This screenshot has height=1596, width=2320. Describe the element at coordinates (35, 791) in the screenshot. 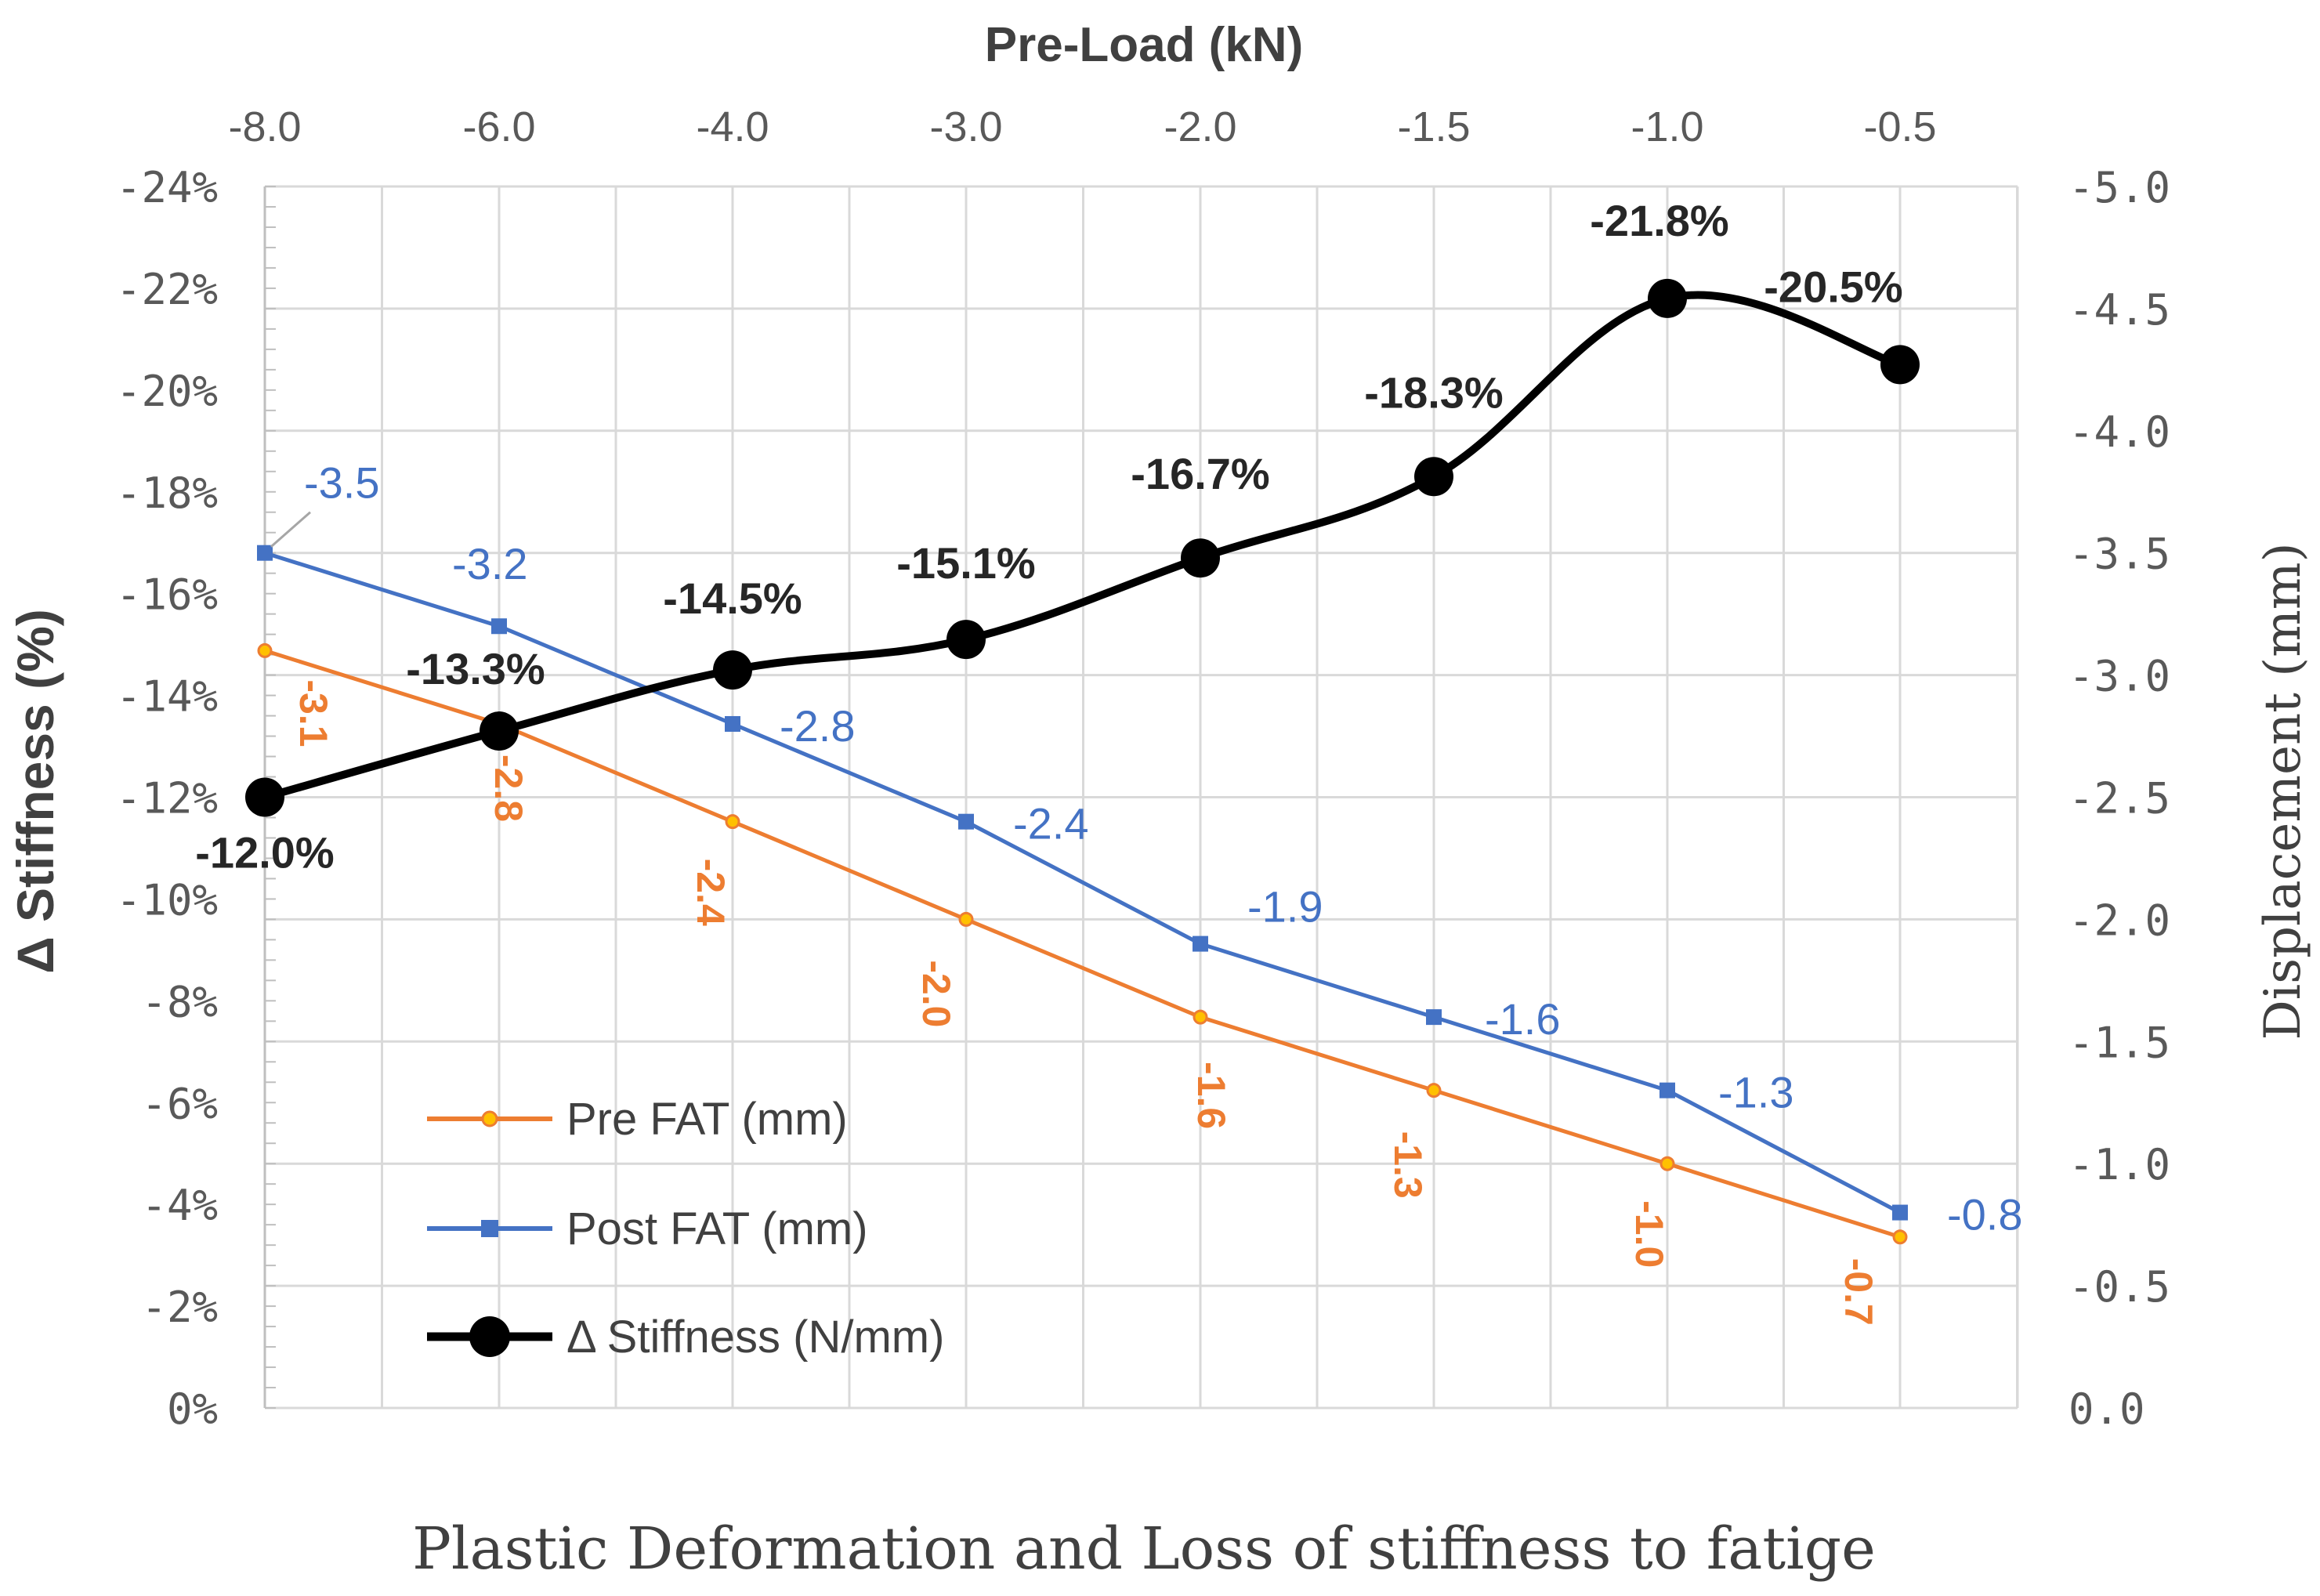

I see `left-axis-title: Δ Stiffness (%)` at that location.